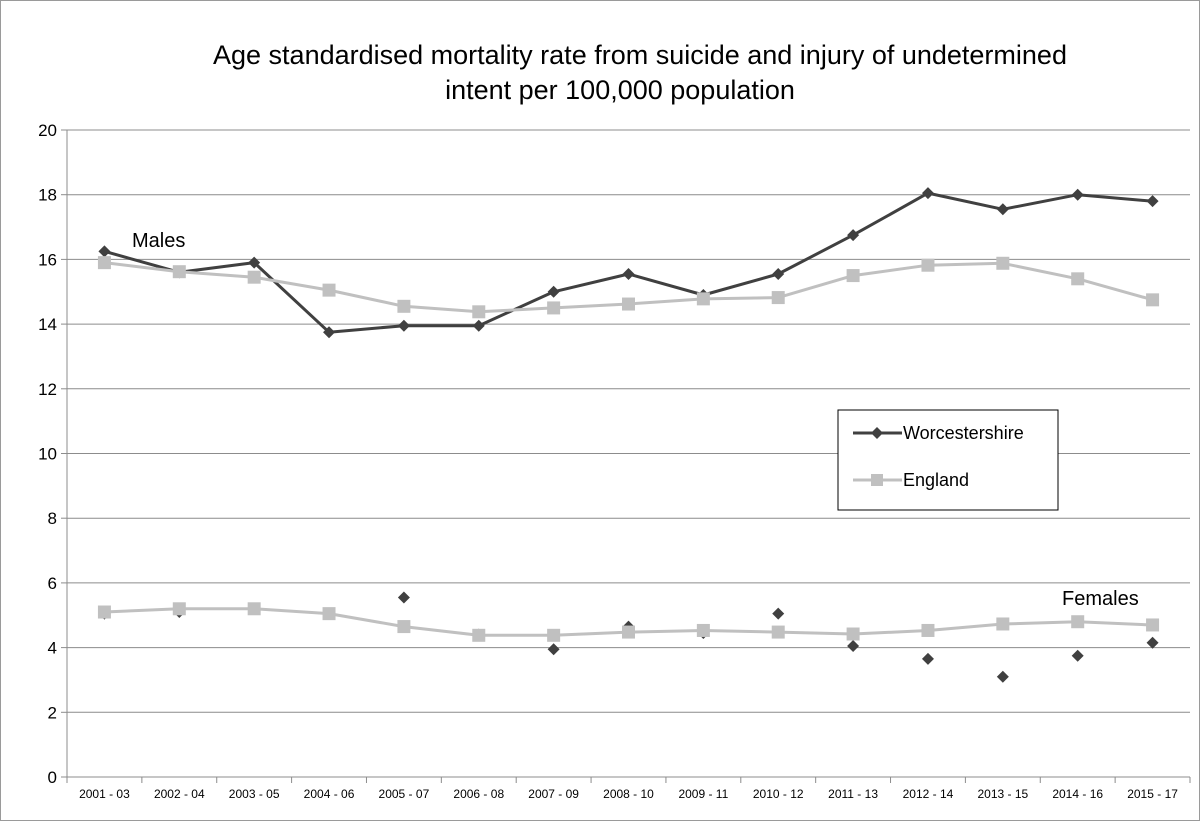 This screenshot has width=1200, height=821. I want to click on x-tick-label: 2013 - 15, so click(1002, 794).